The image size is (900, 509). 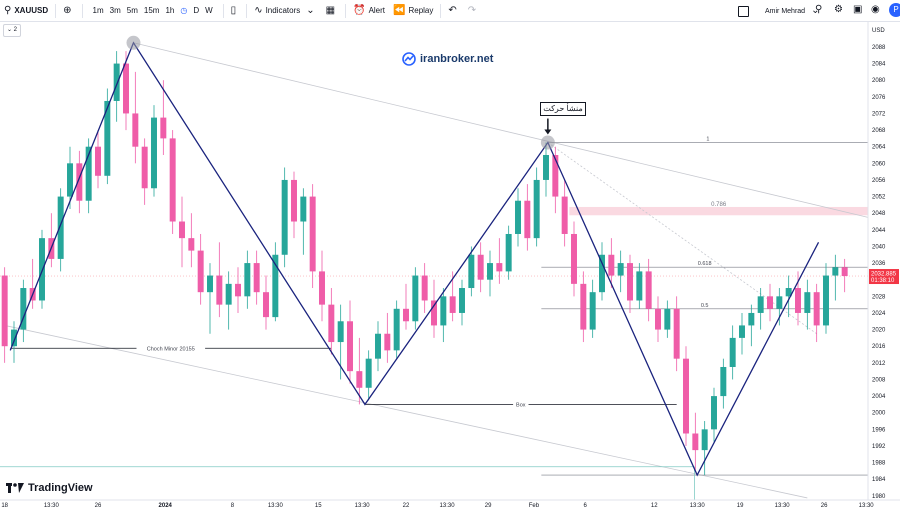 What do you see at coordinates (838, 9) in the screenshot?
I see `settings-icon: ⚙` at bounding box center [838, 9].